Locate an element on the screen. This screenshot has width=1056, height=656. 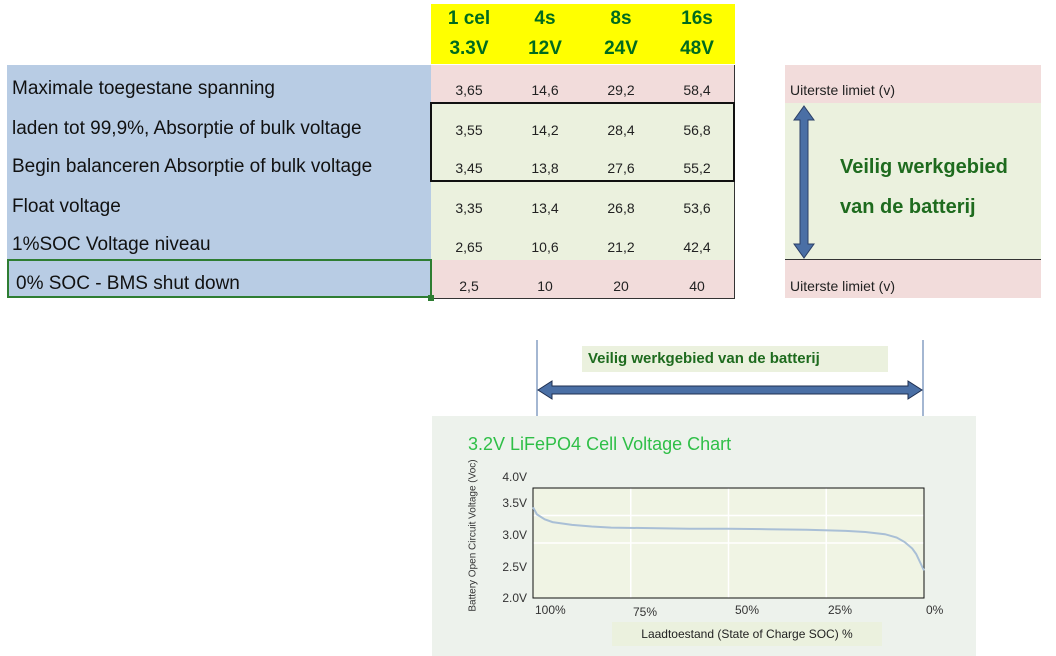
header-col-2: 4s 12V is located at coordinates (545, 34).